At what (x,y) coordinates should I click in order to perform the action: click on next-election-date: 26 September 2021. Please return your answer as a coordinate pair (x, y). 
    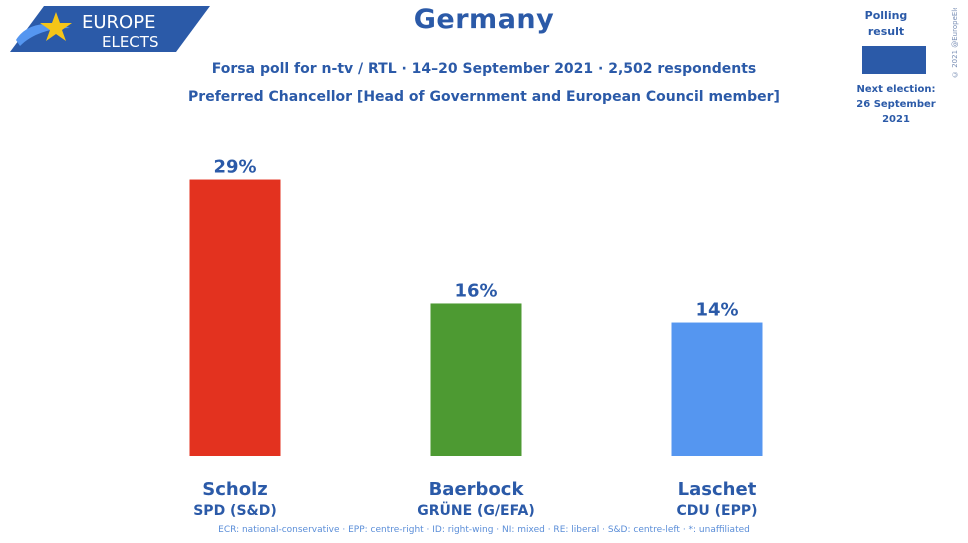
    Looking at the image, I should click on (896, 112).